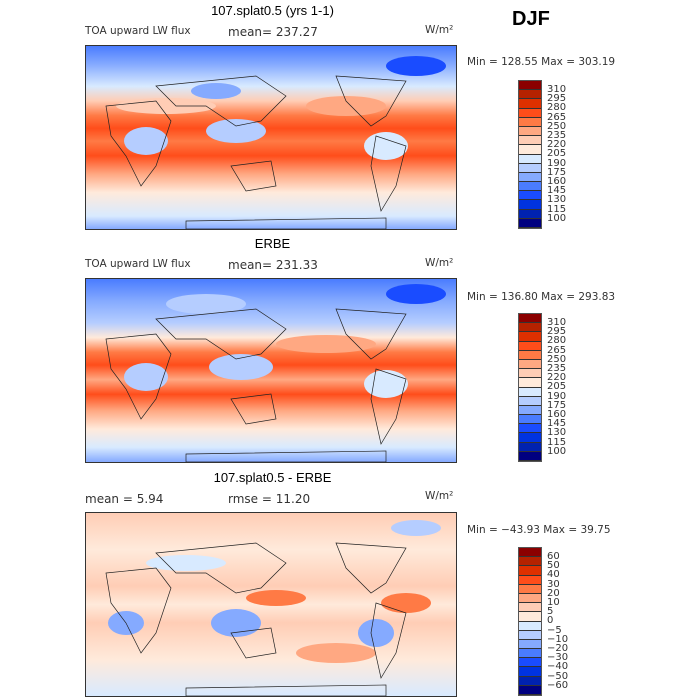 The height and width of the screenshot is (700, 700). I want to click on panel-1-colorbar, so click(530, 154).